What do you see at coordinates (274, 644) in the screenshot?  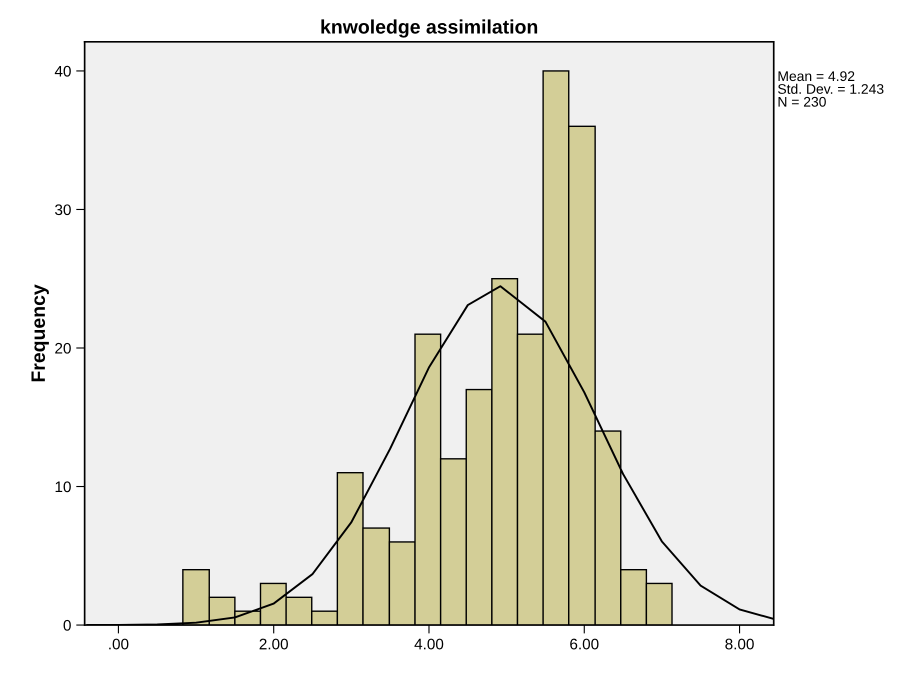 I see `x-tick-label: 2.00` at bounding box center [274, 644].